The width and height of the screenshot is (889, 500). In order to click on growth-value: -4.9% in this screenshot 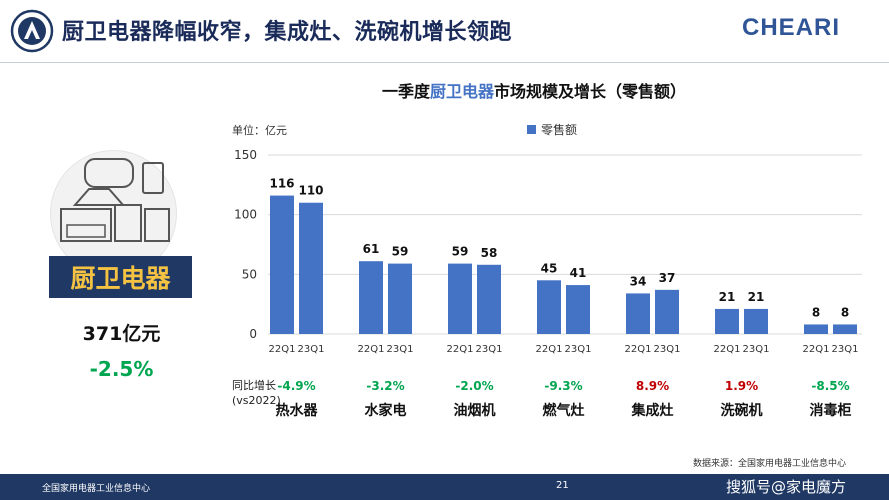, I will do `click(296, 386)`.